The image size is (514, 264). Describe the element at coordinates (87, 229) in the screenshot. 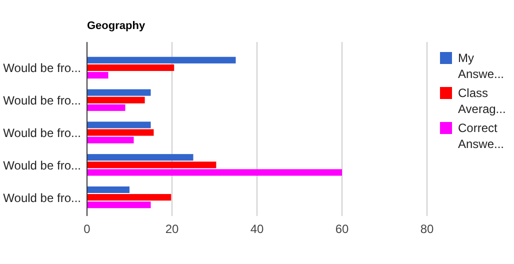

I see `x-tick-label: 0` at that location.